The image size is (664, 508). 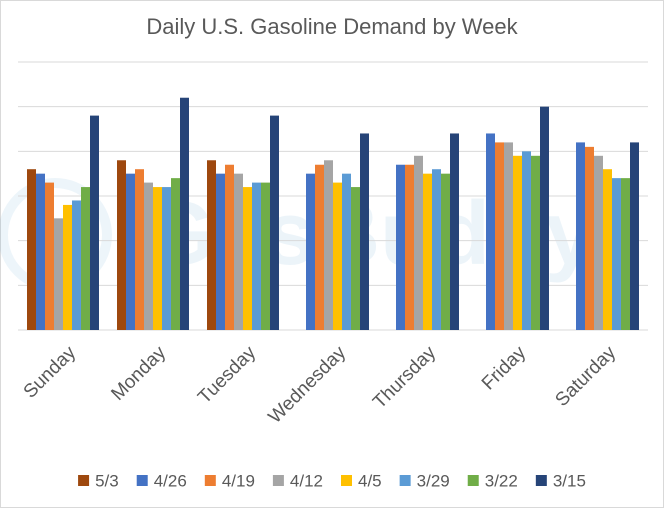 I want to click on legend-label: 4/26, so click(x=170, y=480).